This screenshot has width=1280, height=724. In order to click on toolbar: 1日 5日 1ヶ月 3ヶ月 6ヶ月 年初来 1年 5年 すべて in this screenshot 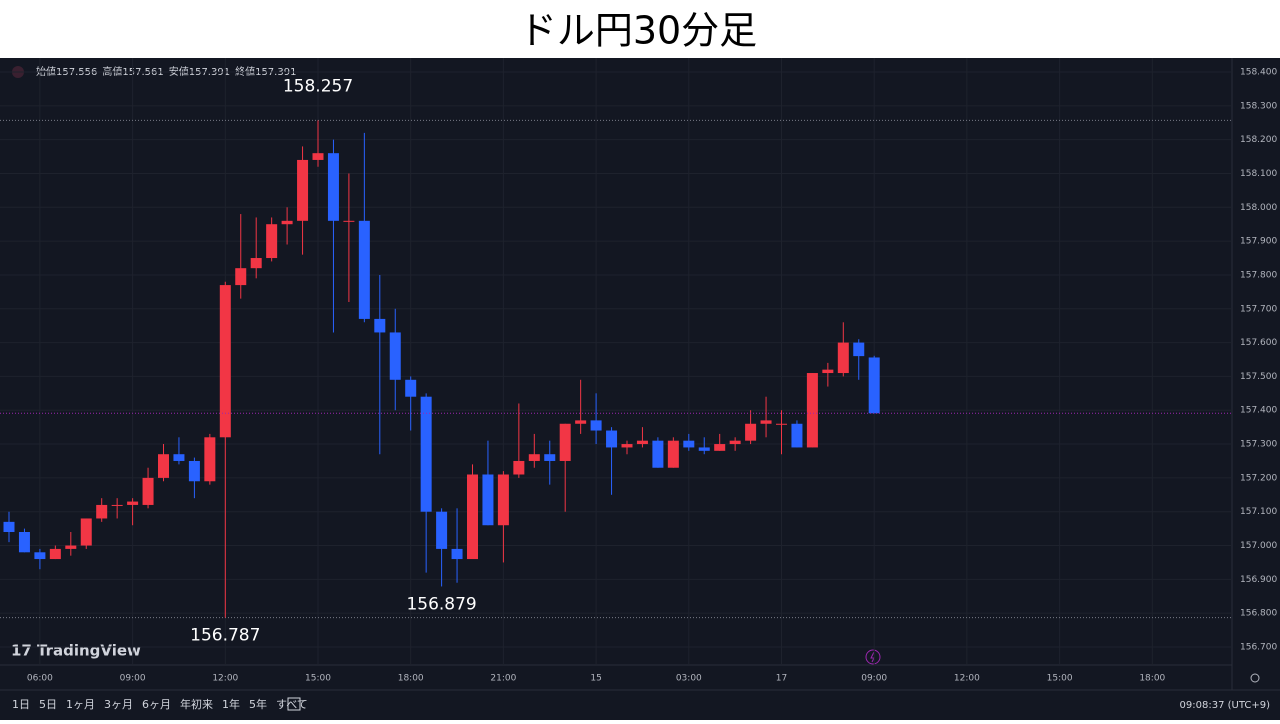, I will do `click(160, 704)`.